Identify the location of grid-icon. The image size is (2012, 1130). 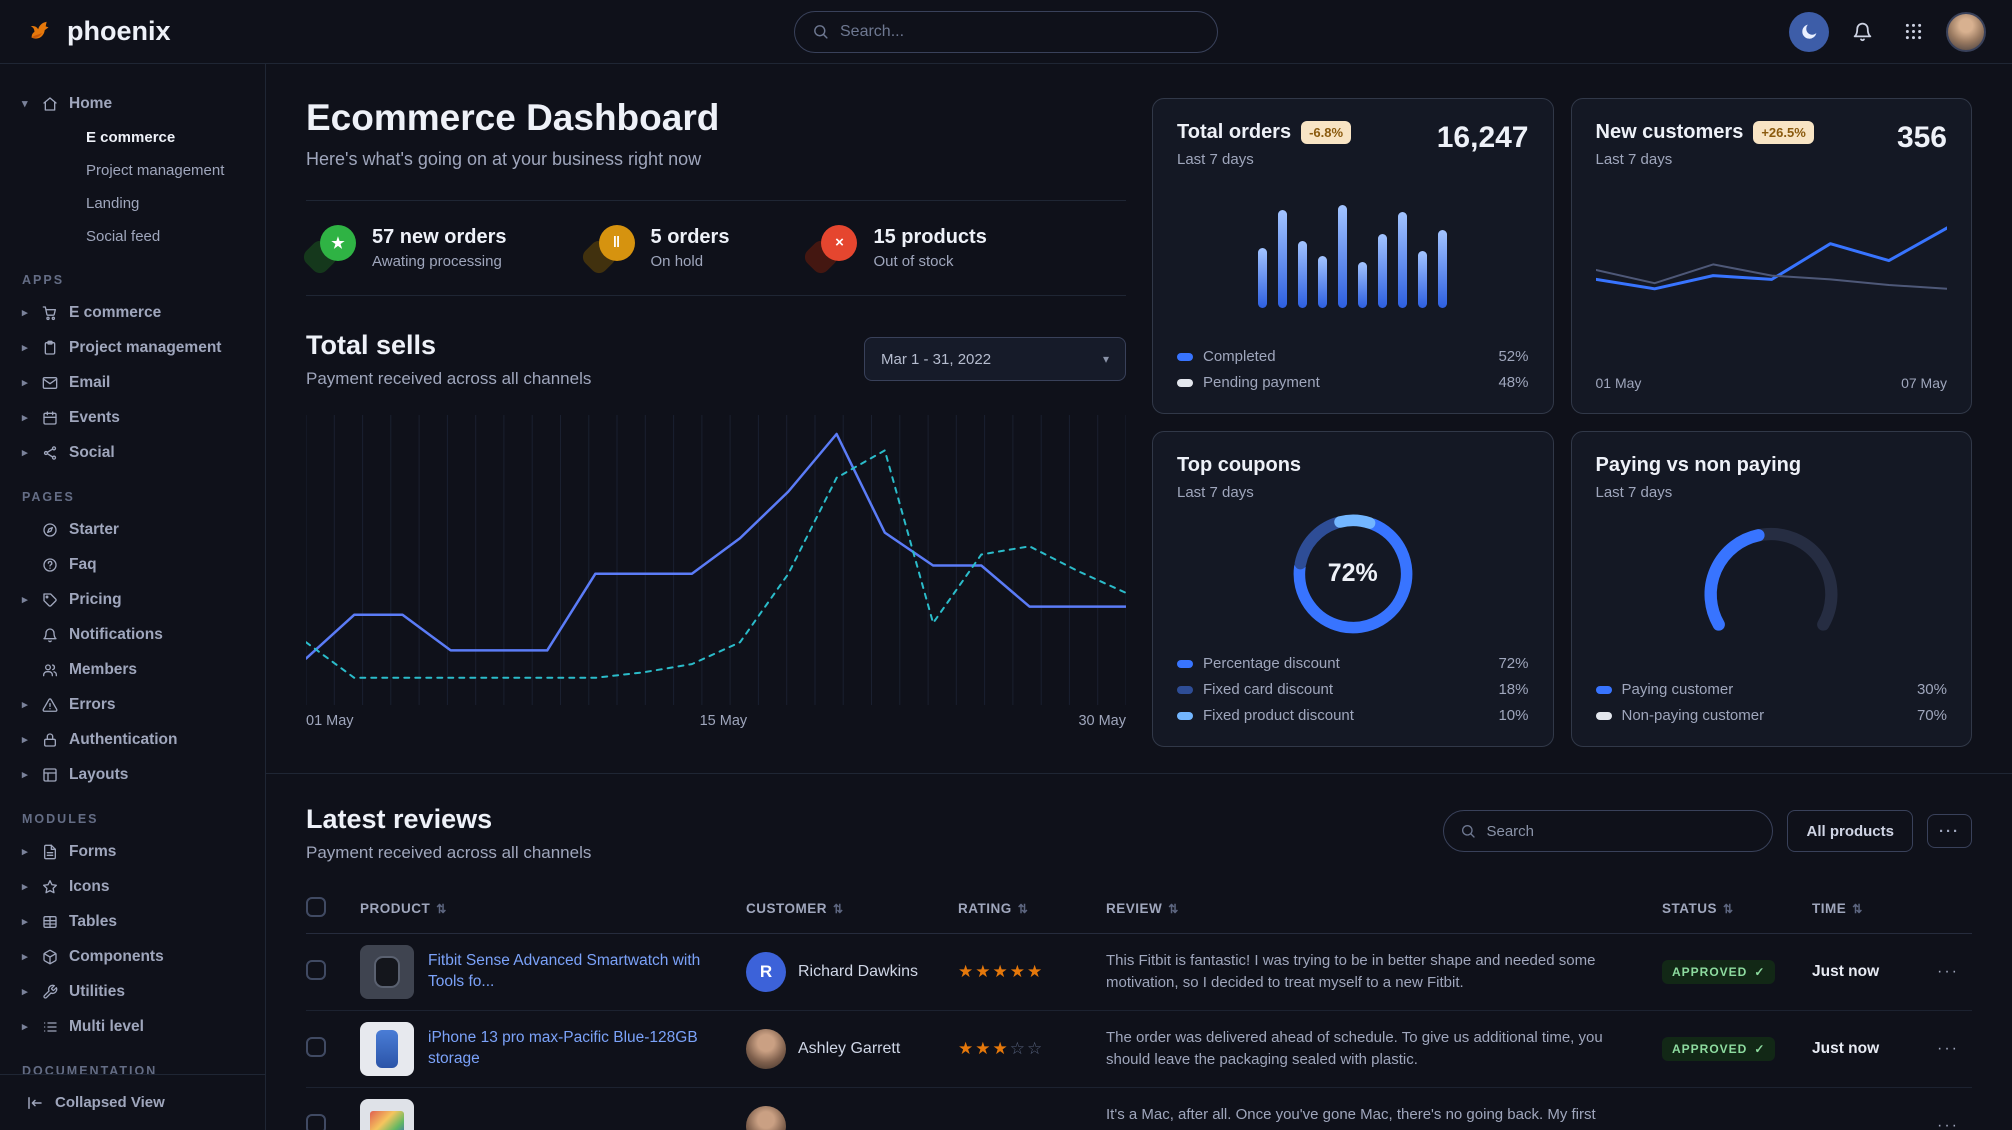
(1913, 31).